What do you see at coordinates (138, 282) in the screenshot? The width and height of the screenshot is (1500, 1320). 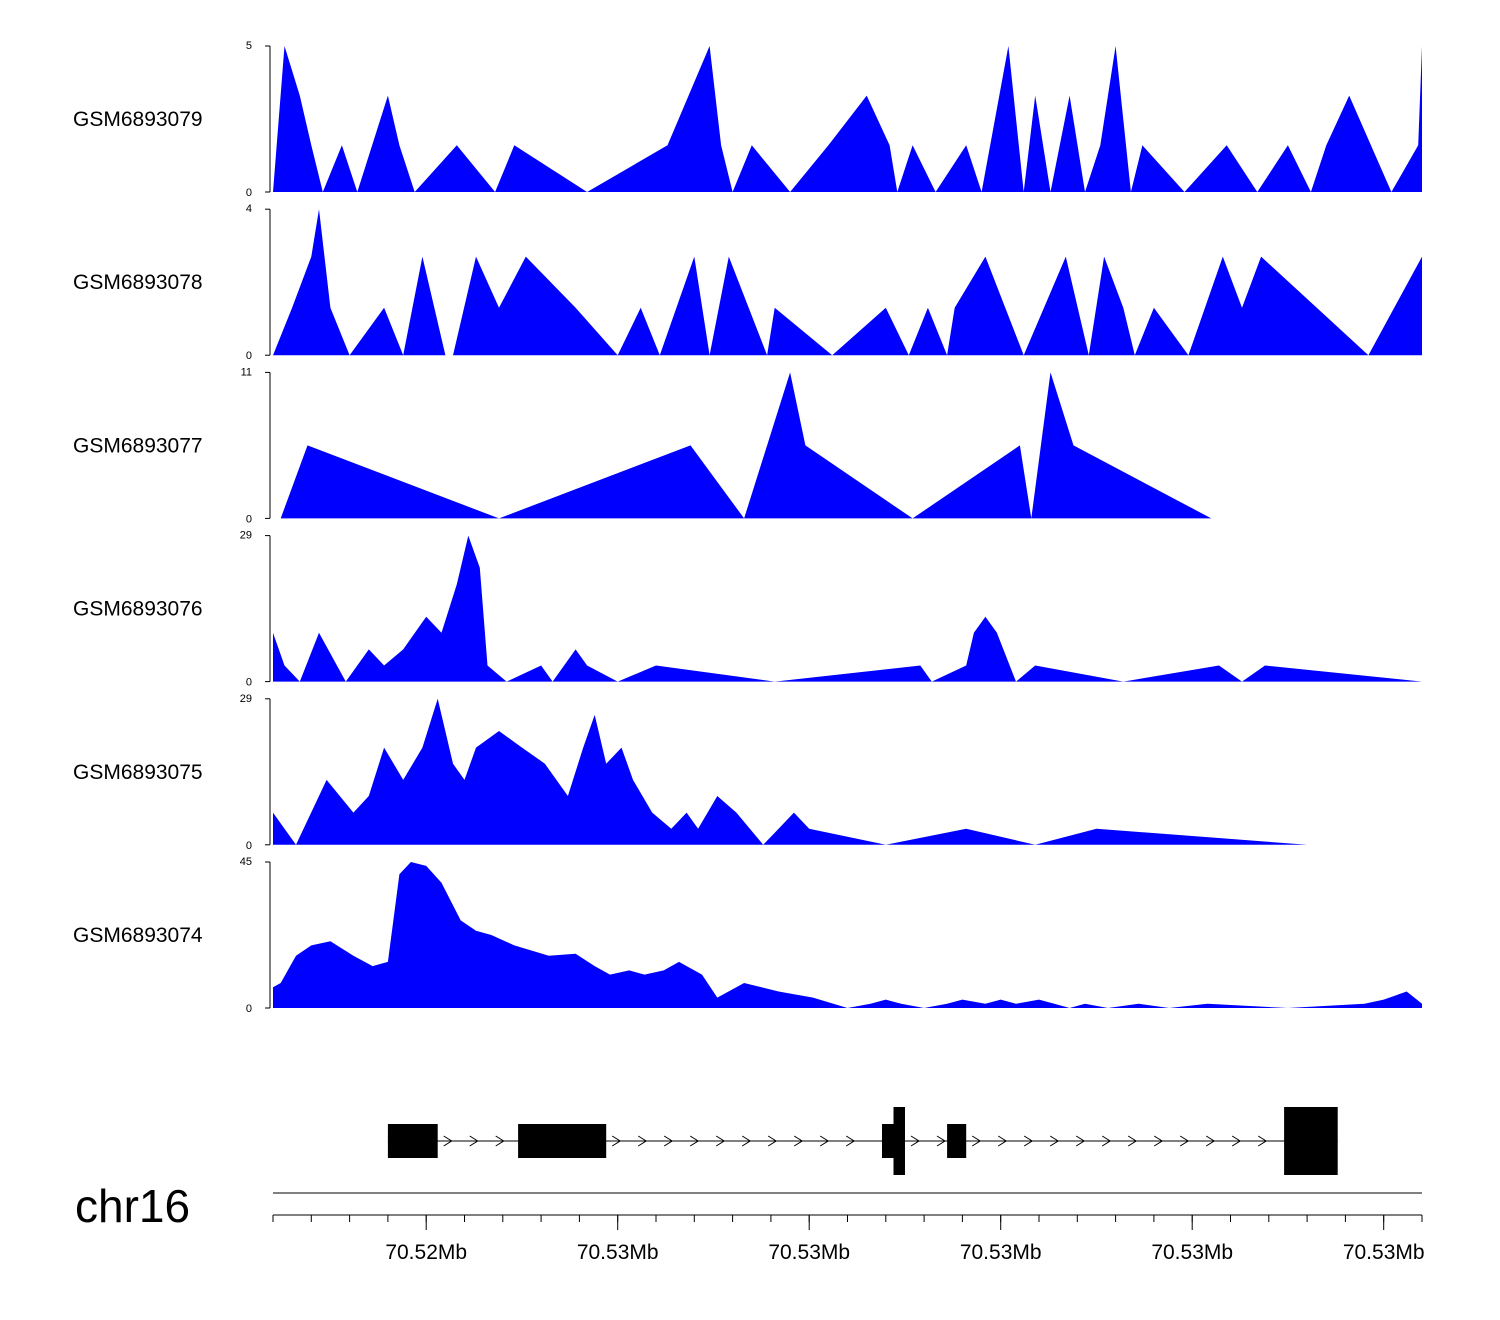 I see `track-label: GSM6893078` at bounding box center [138, 282].